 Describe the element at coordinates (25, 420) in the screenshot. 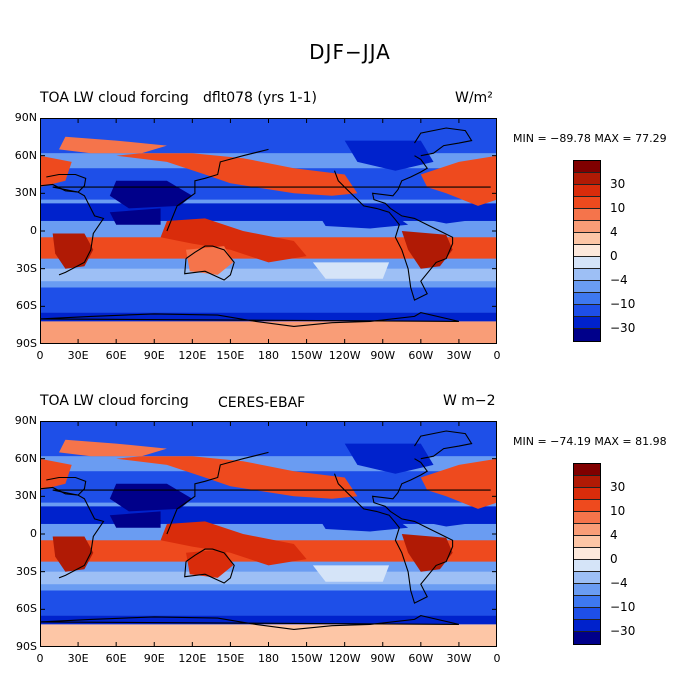

I see `y-tick-label: 90N` at that location.